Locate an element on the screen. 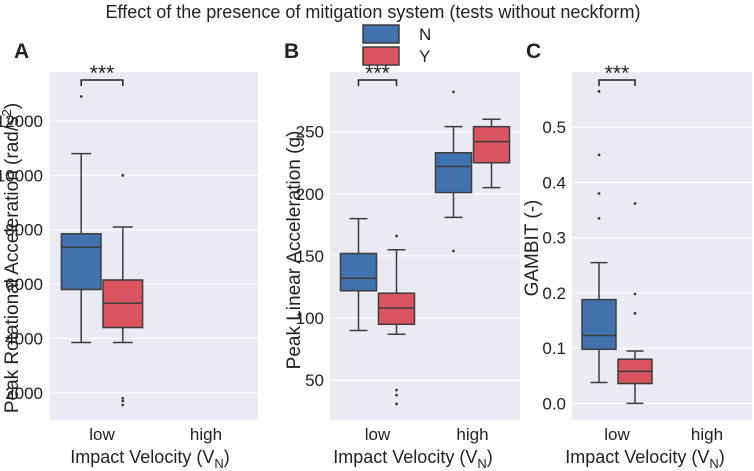 The image size is (754, 471). legend-label-y: Y is located at coordinates (424, 56).